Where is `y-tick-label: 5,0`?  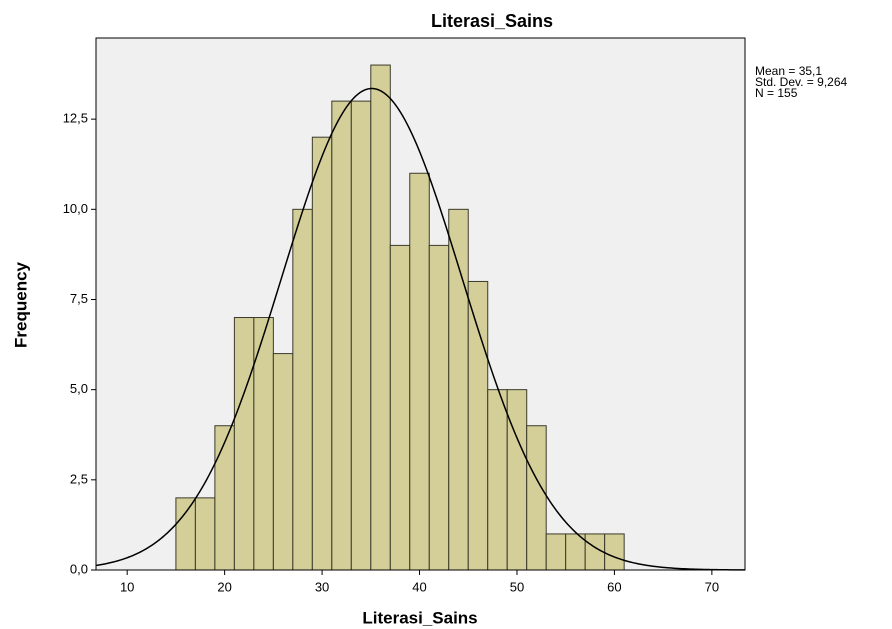
y-tick-label: 5,0 is located at coordinates (79, 388).